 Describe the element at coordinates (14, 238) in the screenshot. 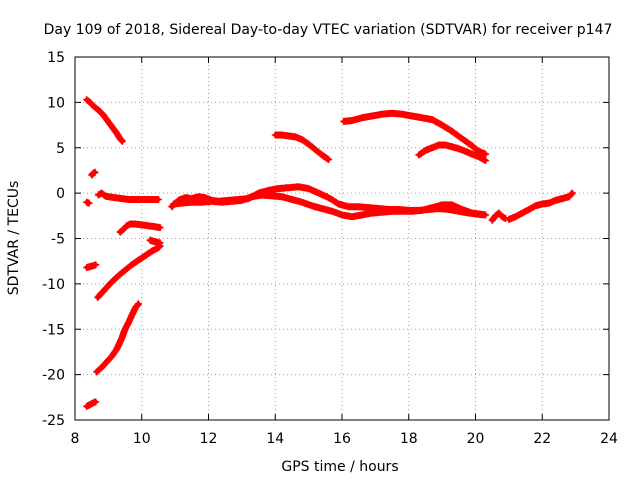

I see `y-axis-label: SDTVAR / TECUs` at that location.